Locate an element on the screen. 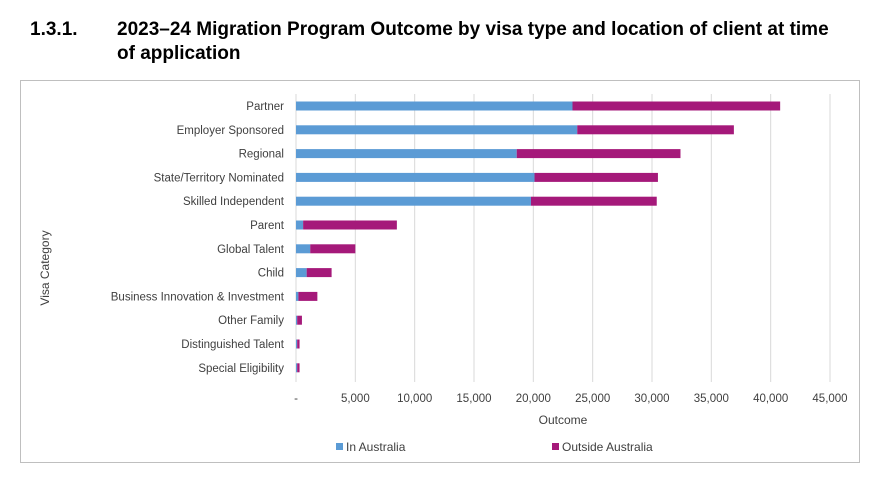 Image resolution: width=877 pixels, height=486 pixels. x-tick-label: 45,000 is located at coordinates (829, 399).